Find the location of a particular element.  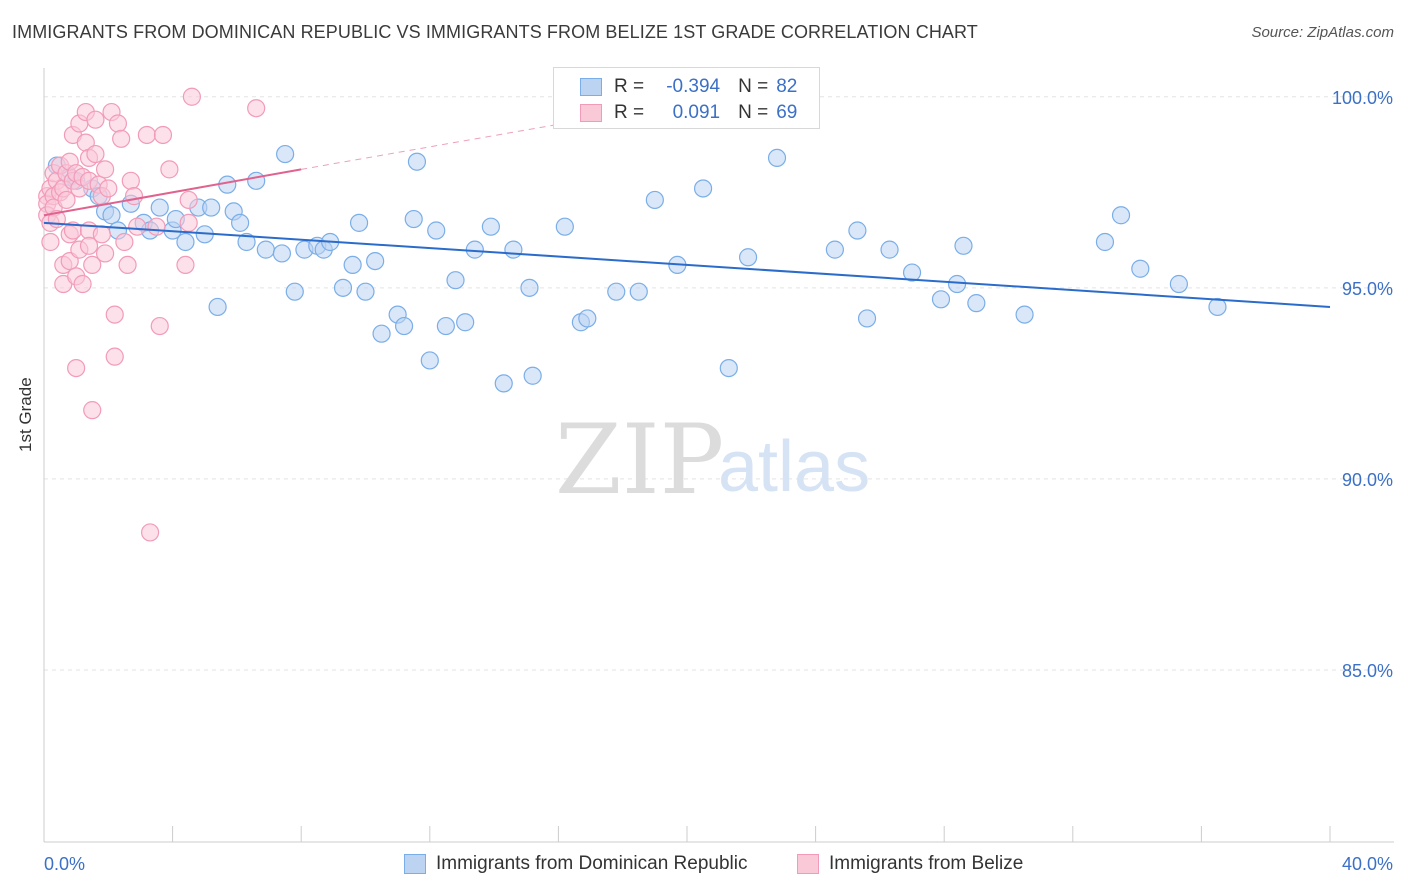

watermark-atlas: atlas is located at coordinates (794, 467).